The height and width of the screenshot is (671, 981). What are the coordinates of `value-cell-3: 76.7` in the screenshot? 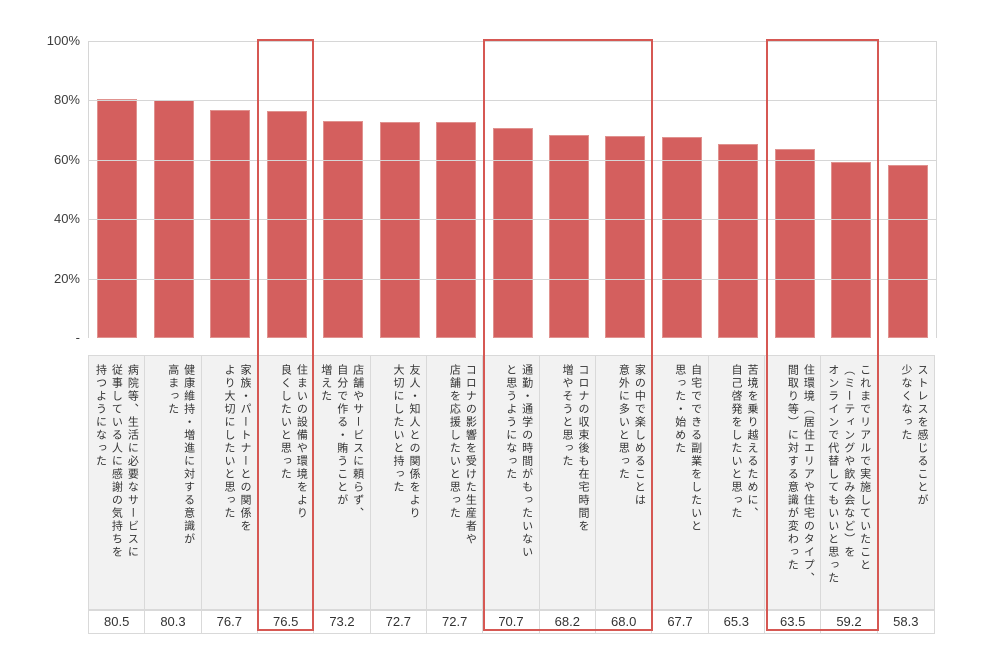 It's located at (230, 622).